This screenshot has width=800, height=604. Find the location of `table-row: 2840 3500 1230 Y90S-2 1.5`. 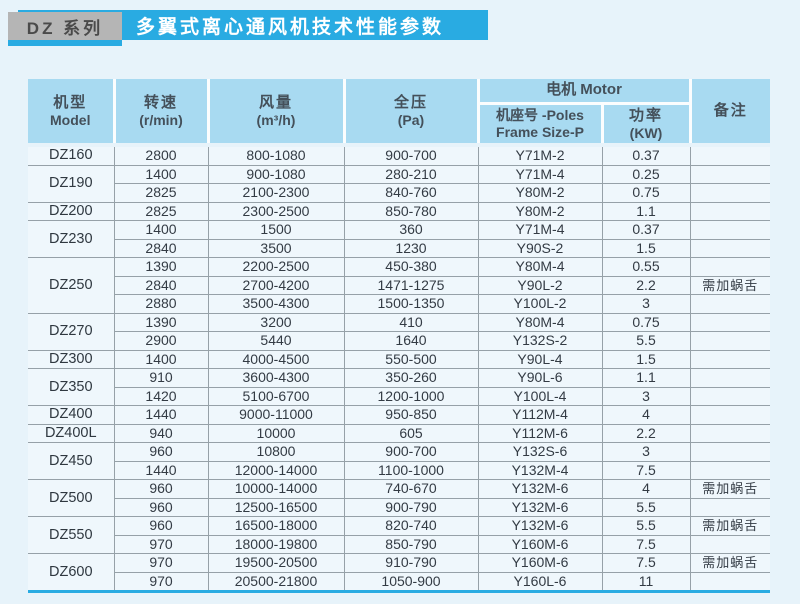

table-row: 2840 3500 1230 Y90S-2 1.5 is located at coordinates (399, 249).